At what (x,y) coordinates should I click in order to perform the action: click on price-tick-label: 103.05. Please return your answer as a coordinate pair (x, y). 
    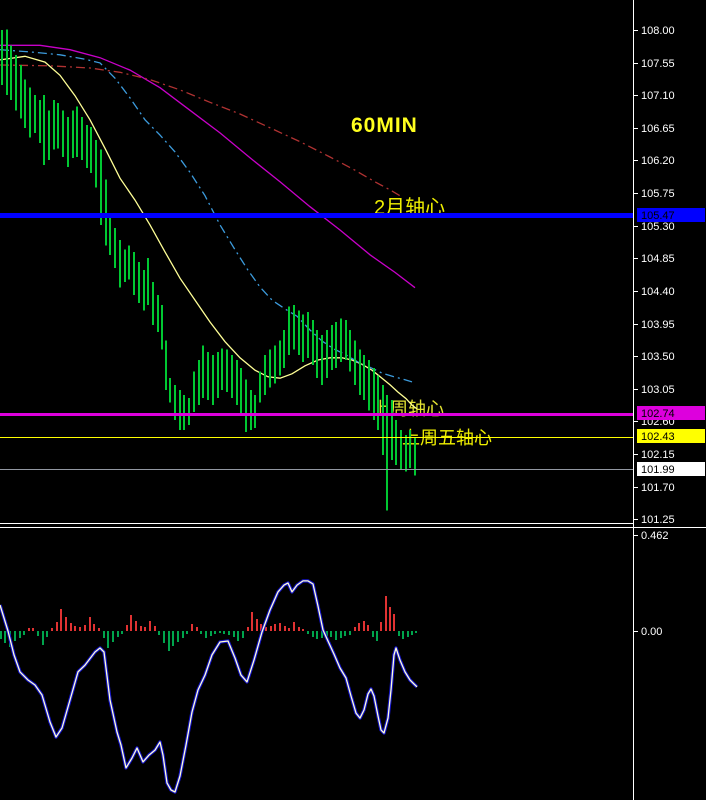
    Looking at the image, I should click on (658, 390).